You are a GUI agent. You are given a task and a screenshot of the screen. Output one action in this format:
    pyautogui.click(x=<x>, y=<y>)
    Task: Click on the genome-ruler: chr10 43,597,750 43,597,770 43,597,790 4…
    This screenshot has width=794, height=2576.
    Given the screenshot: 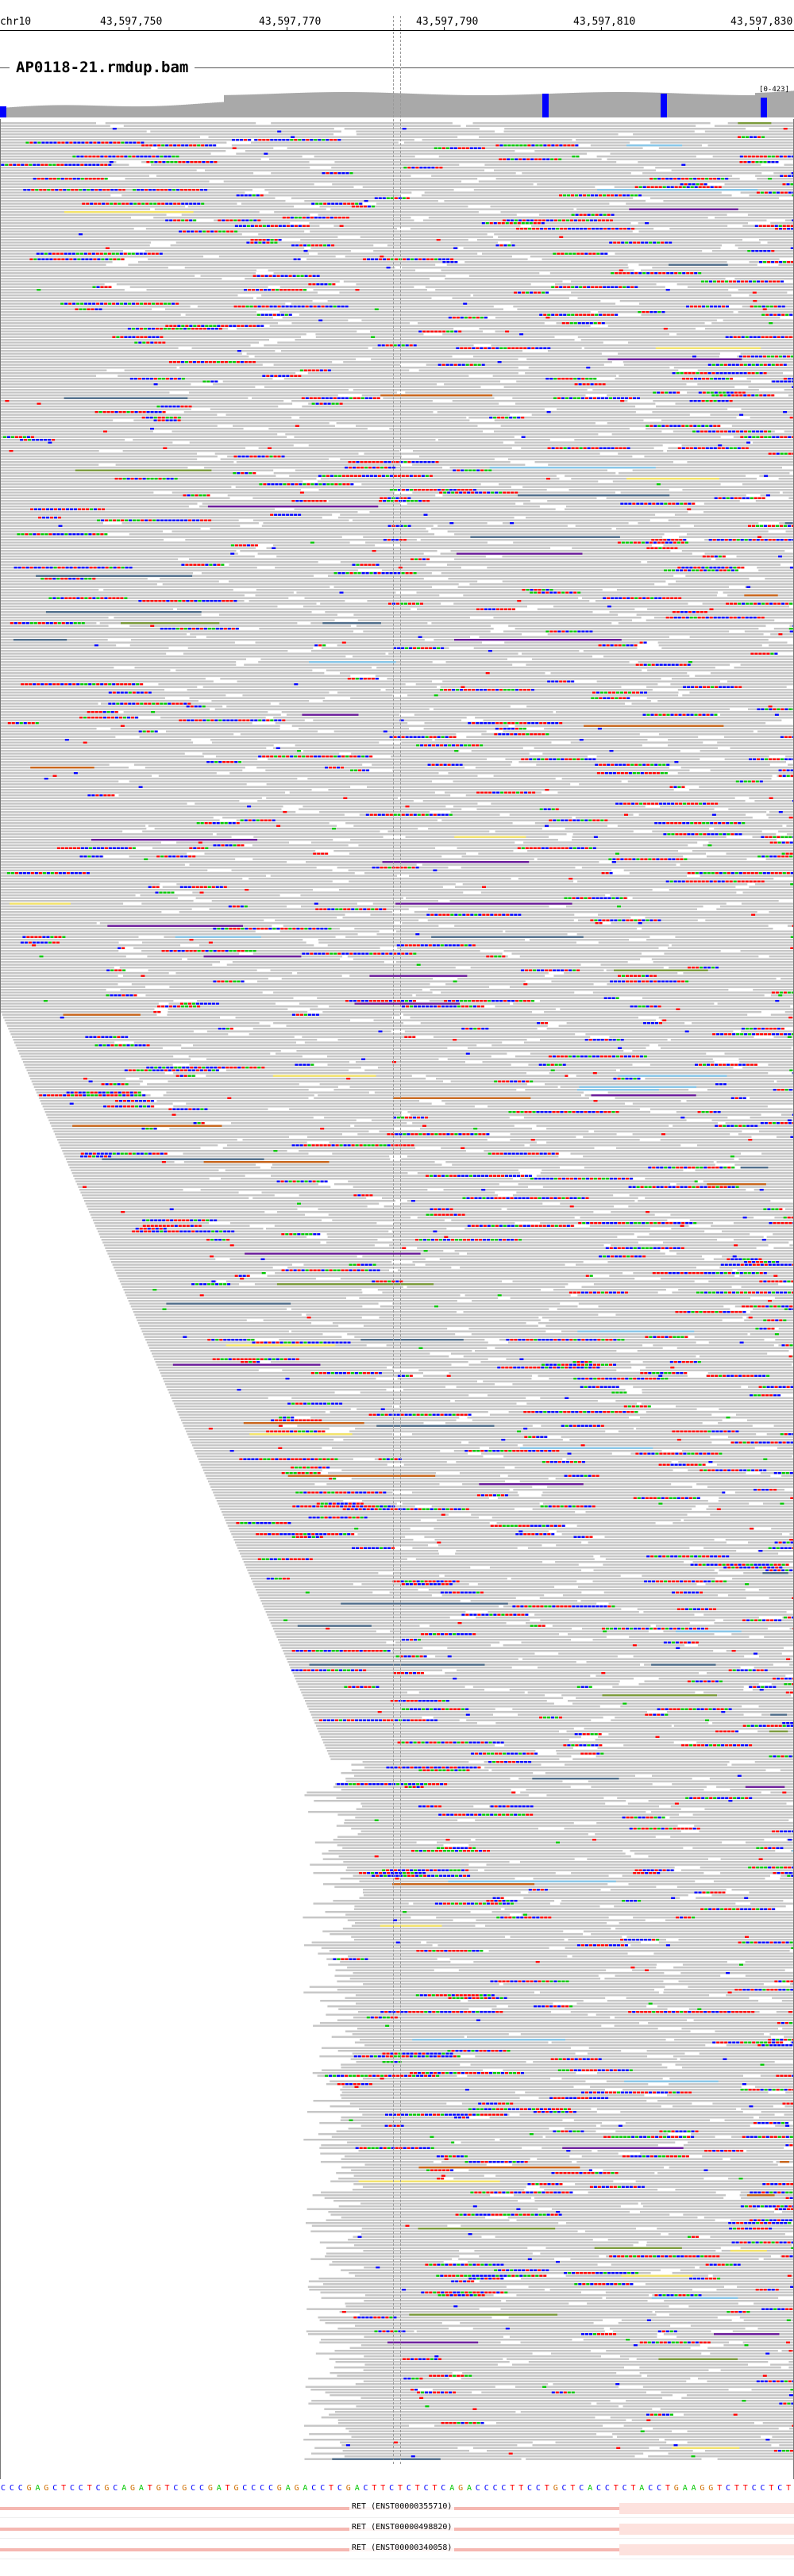 What is the action you would take?
    pyautogui.click(x=397, y=24)
    